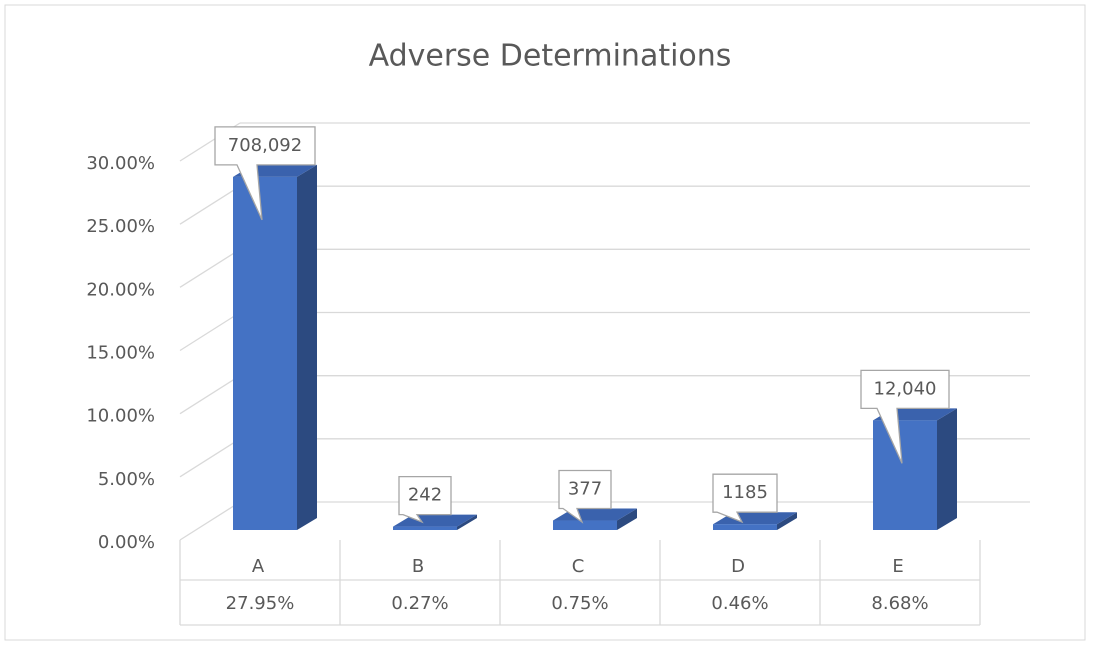 The height and width of the screenshot is (649, 1095). I want to click on y-tick-label: 10.00%, so click(120, 416).